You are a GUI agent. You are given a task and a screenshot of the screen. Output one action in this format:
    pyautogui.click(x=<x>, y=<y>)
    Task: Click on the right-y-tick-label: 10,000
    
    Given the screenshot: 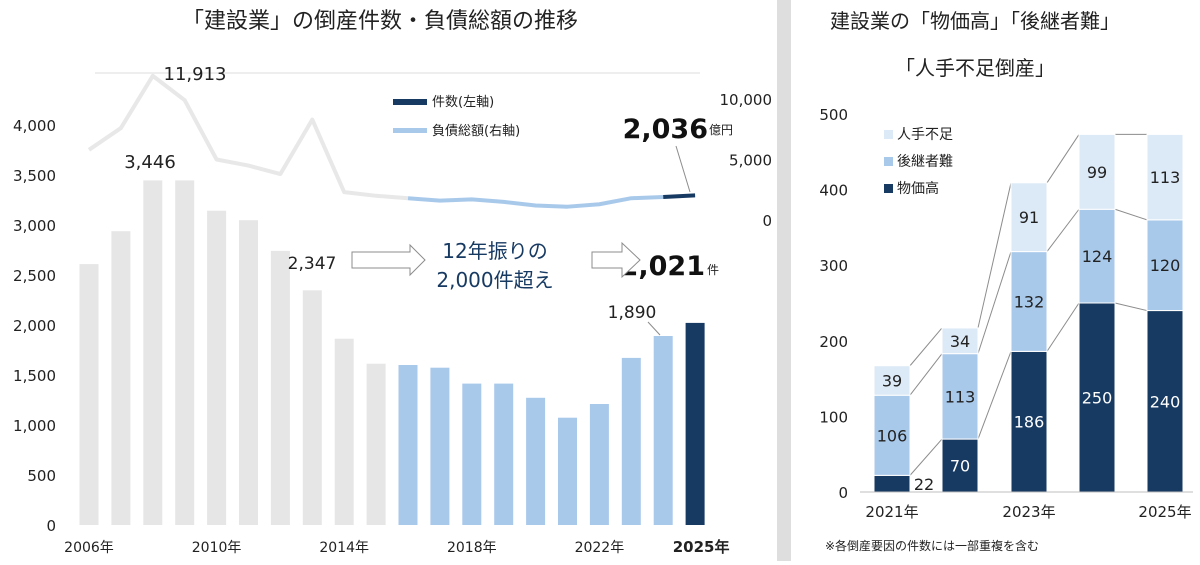 What is the action you would take?
    pyautogui.click(x=746, y=100)
    